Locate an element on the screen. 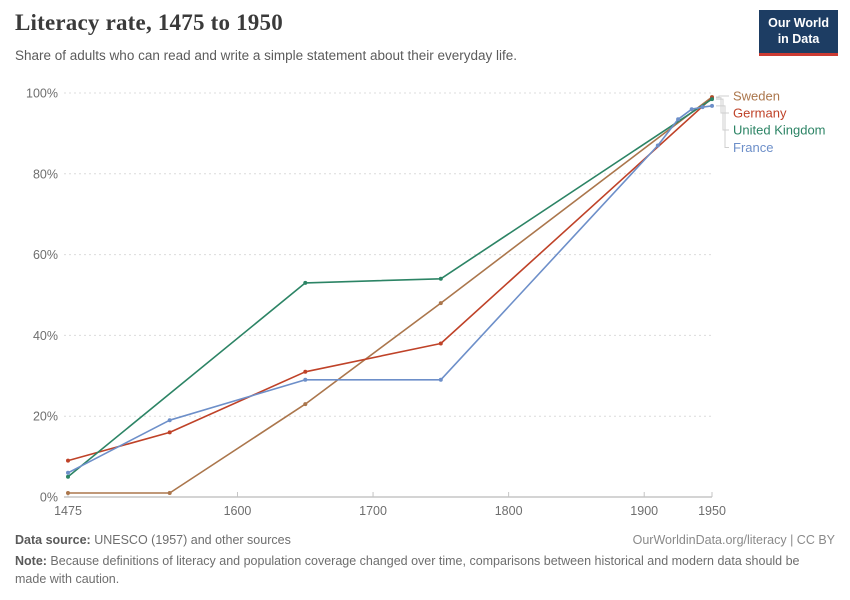  y-tick-label: 0% is located at coordinates (49, 498).